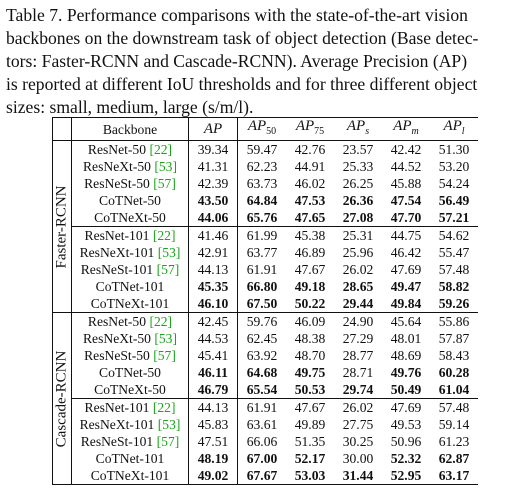 This screenshot has width=526, height=488. I want to click on metric-cell: 48.69, so click(406, 355).